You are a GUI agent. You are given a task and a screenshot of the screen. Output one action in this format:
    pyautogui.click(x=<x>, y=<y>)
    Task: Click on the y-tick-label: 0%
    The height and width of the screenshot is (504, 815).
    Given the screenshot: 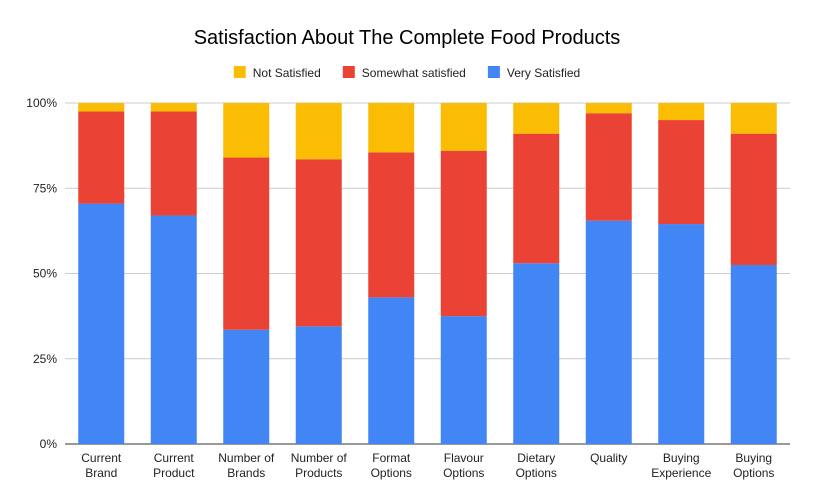 What is the action you would take?
    pyautogui.click(x=49, y=444)
    